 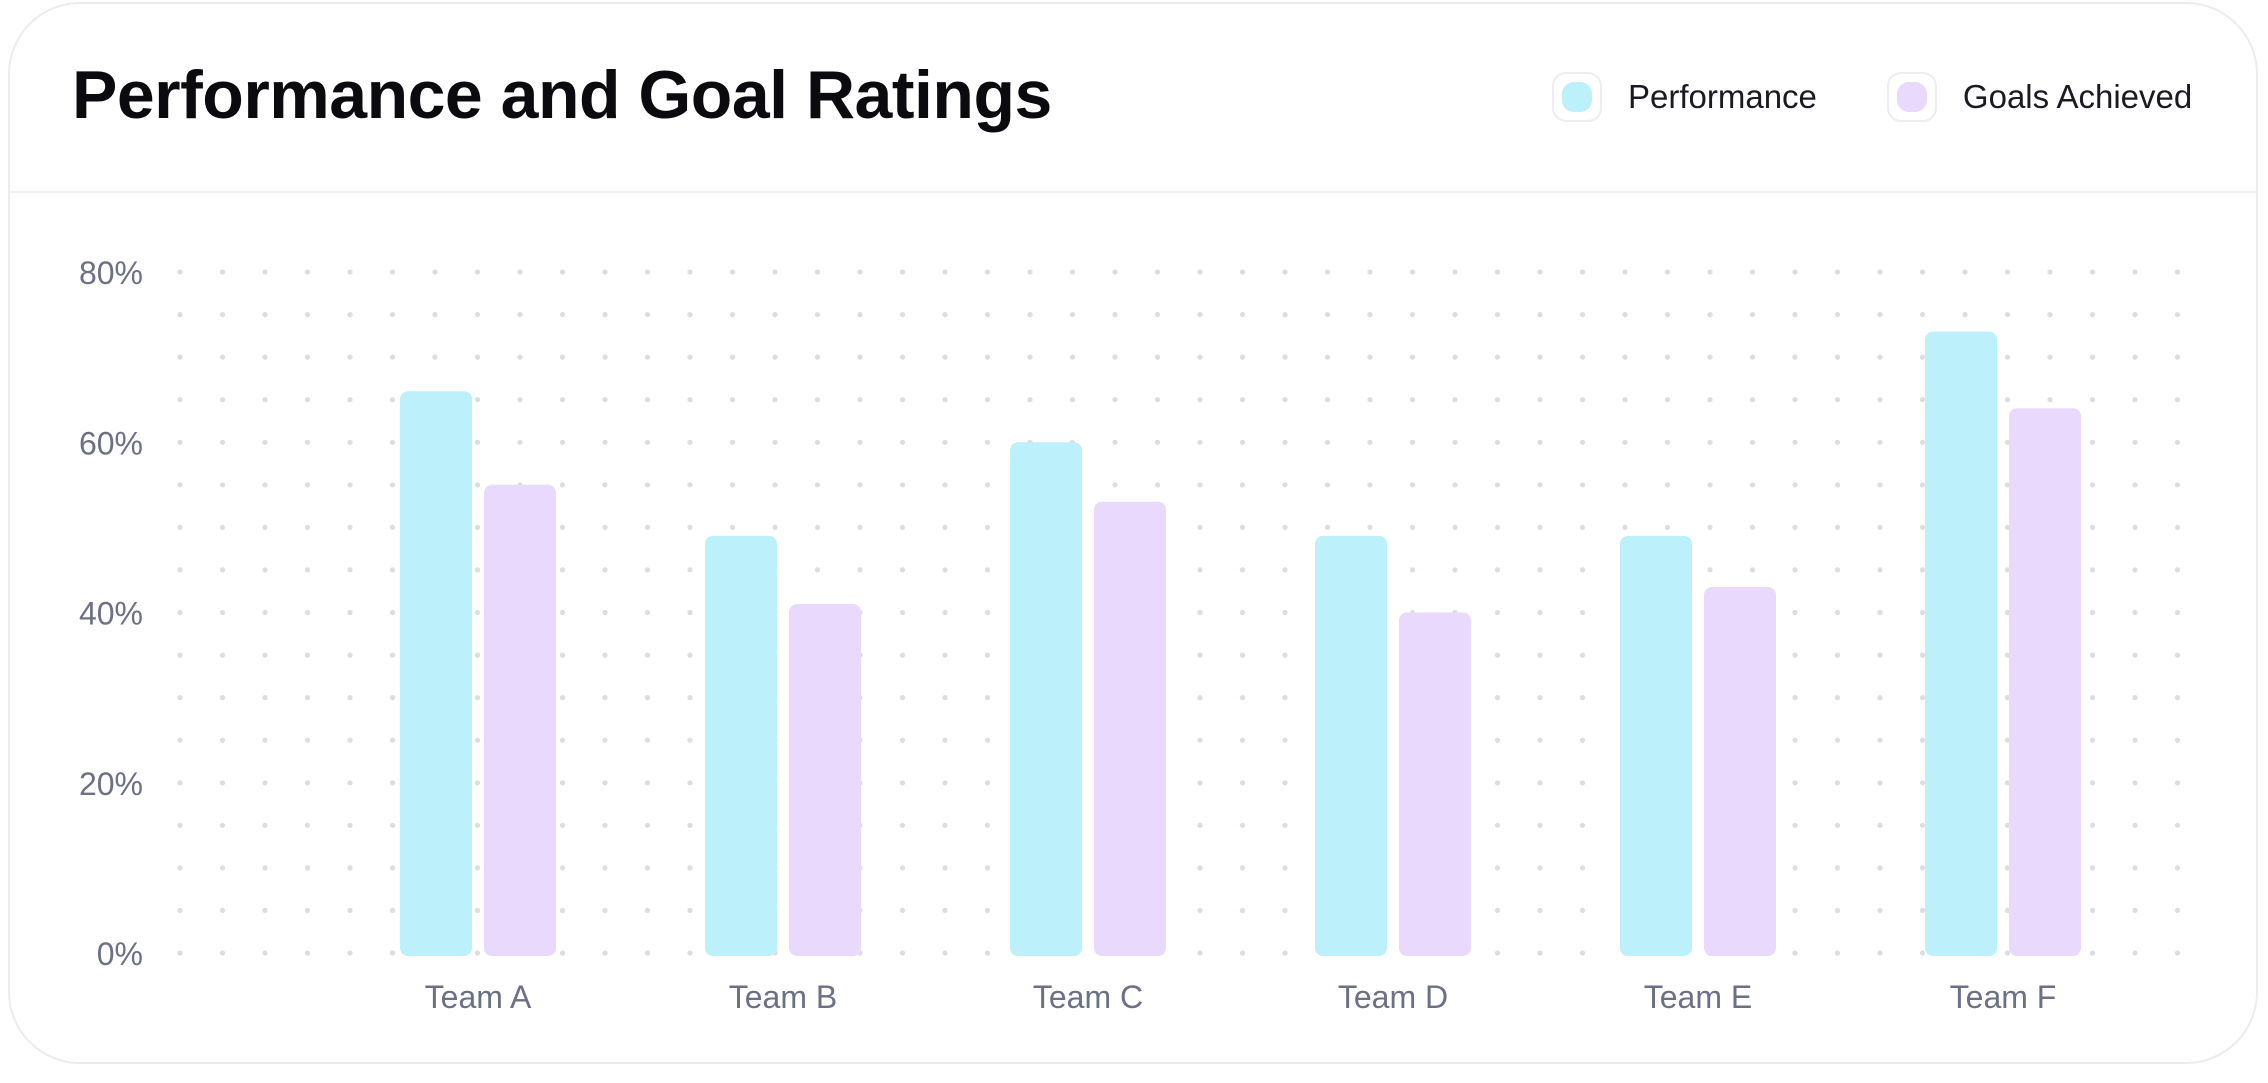 What do you see at coordinates (436, 673) in the screenshot?
I see `bar-performance-team-a` at bounding box center [436, 673].